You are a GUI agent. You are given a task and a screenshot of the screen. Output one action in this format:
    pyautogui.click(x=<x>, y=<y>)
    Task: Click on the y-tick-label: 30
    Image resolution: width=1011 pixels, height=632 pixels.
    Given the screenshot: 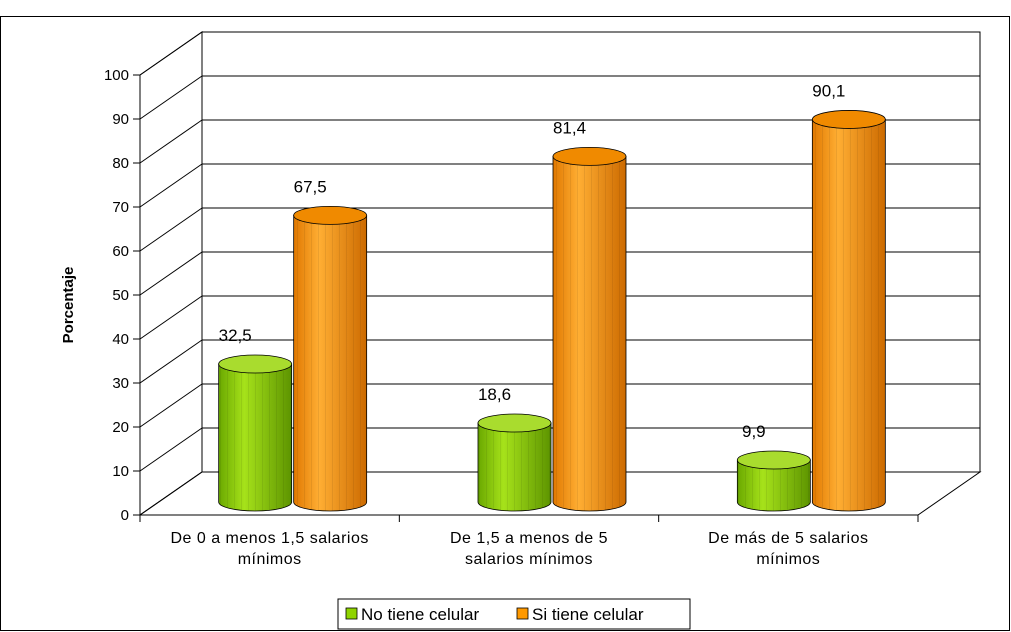 What is the action you would take?
    pyautogui.click(x=120, y=383)
    